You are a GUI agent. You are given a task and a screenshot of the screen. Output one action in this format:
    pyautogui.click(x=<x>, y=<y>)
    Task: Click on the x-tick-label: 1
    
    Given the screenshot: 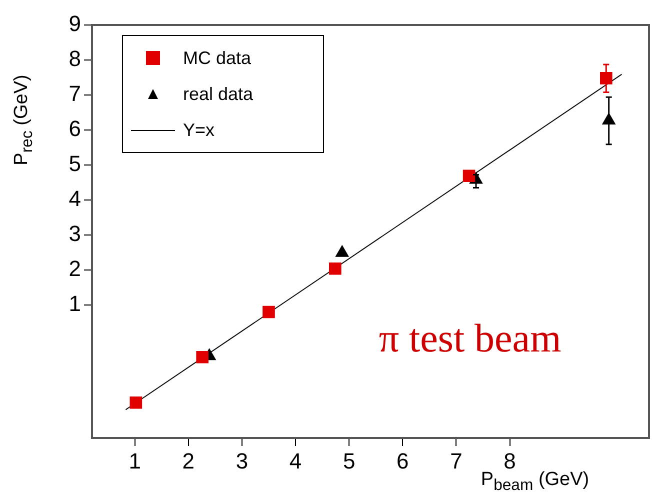 What is the action you would take?
    pyautogui.click(x=134, y=461)
    